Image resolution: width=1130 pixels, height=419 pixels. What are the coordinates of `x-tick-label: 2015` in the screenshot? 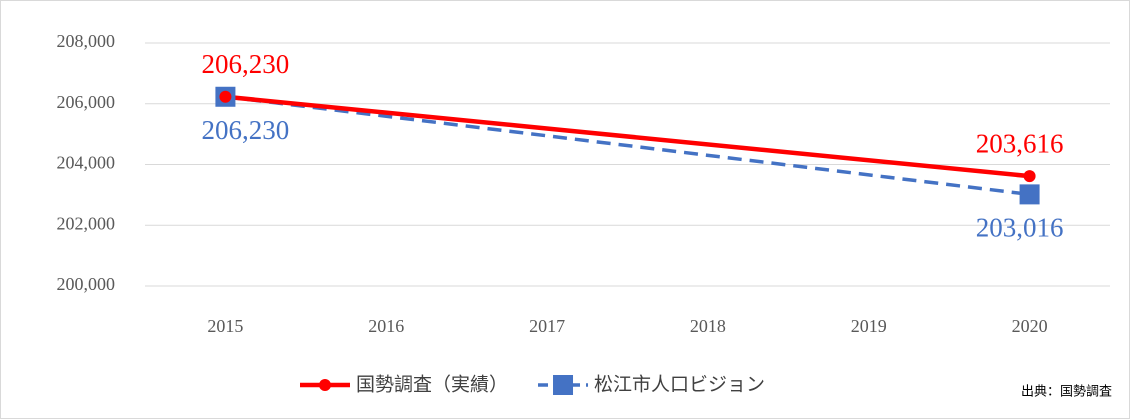 It's located at (225, 326).